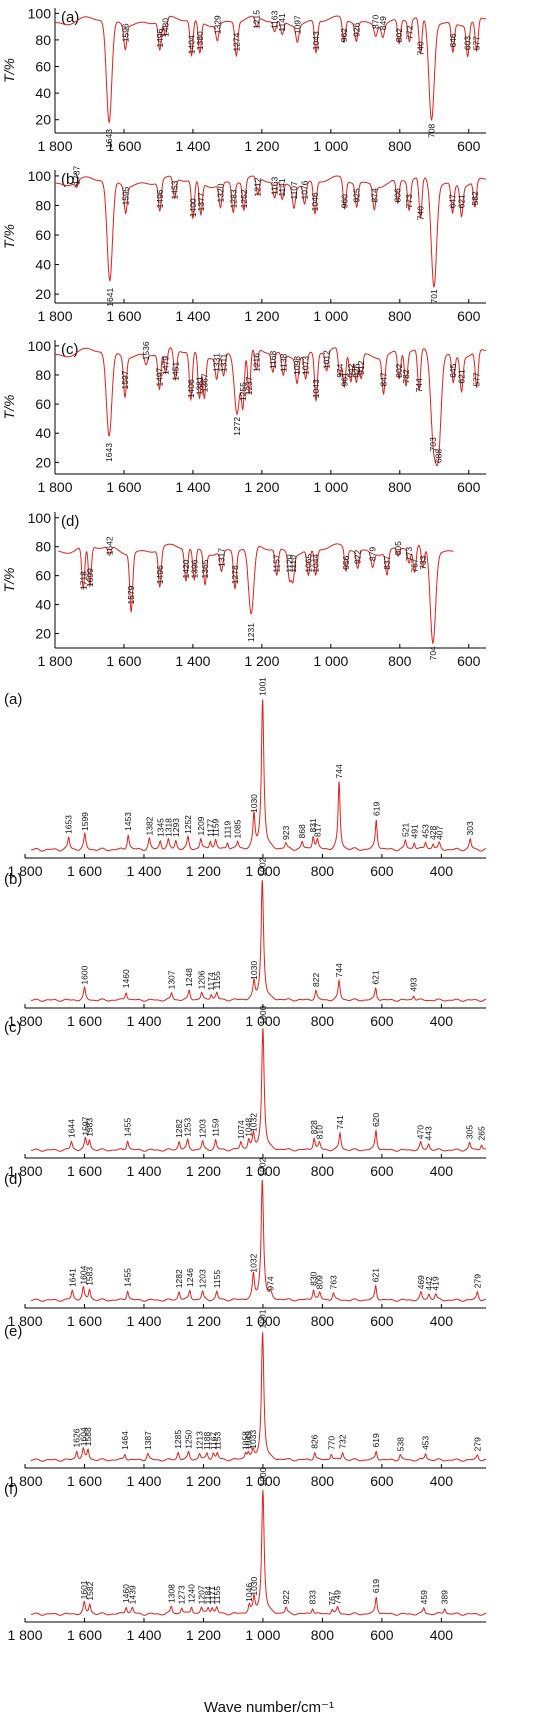 This screenshot has width=538, height=1725. I want to click on peak-label: 1157, so click(277, 563).